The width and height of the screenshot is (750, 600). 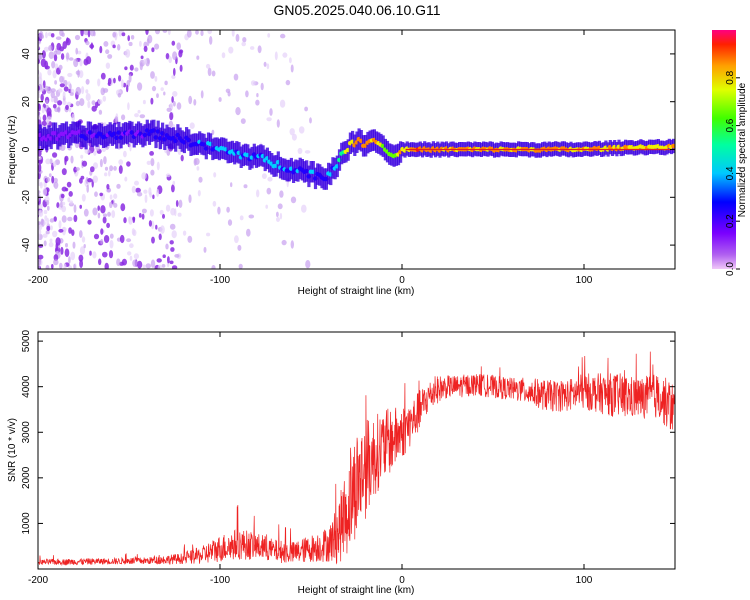 I want to click on snr-x-axis-title: Height of straight line (km), so click(x=356, y=590).